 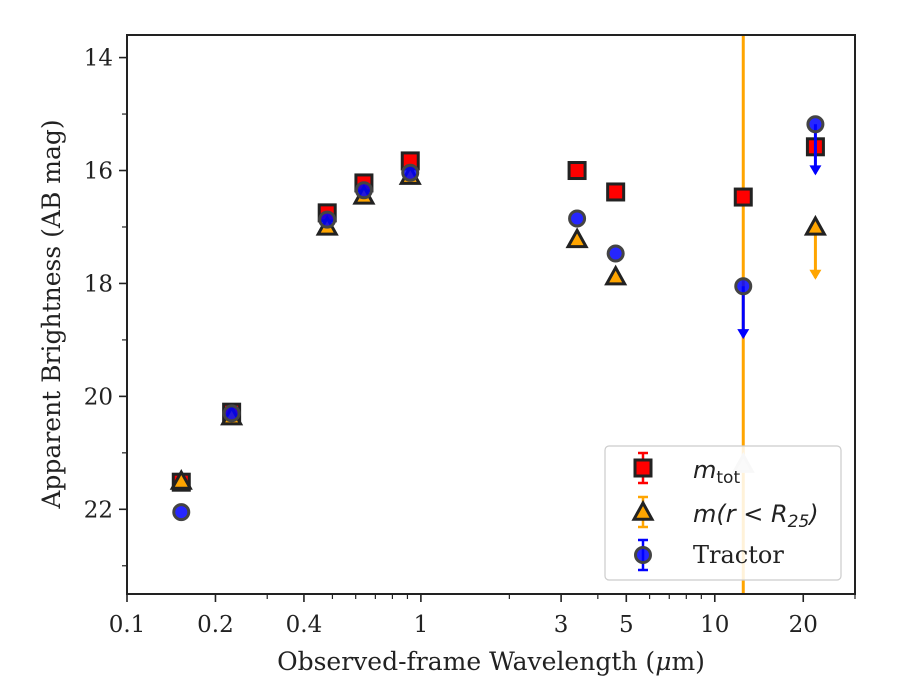 I want to click on y-axis-label: Apparent Brightness (AB mag), so click(x=51, y=314).